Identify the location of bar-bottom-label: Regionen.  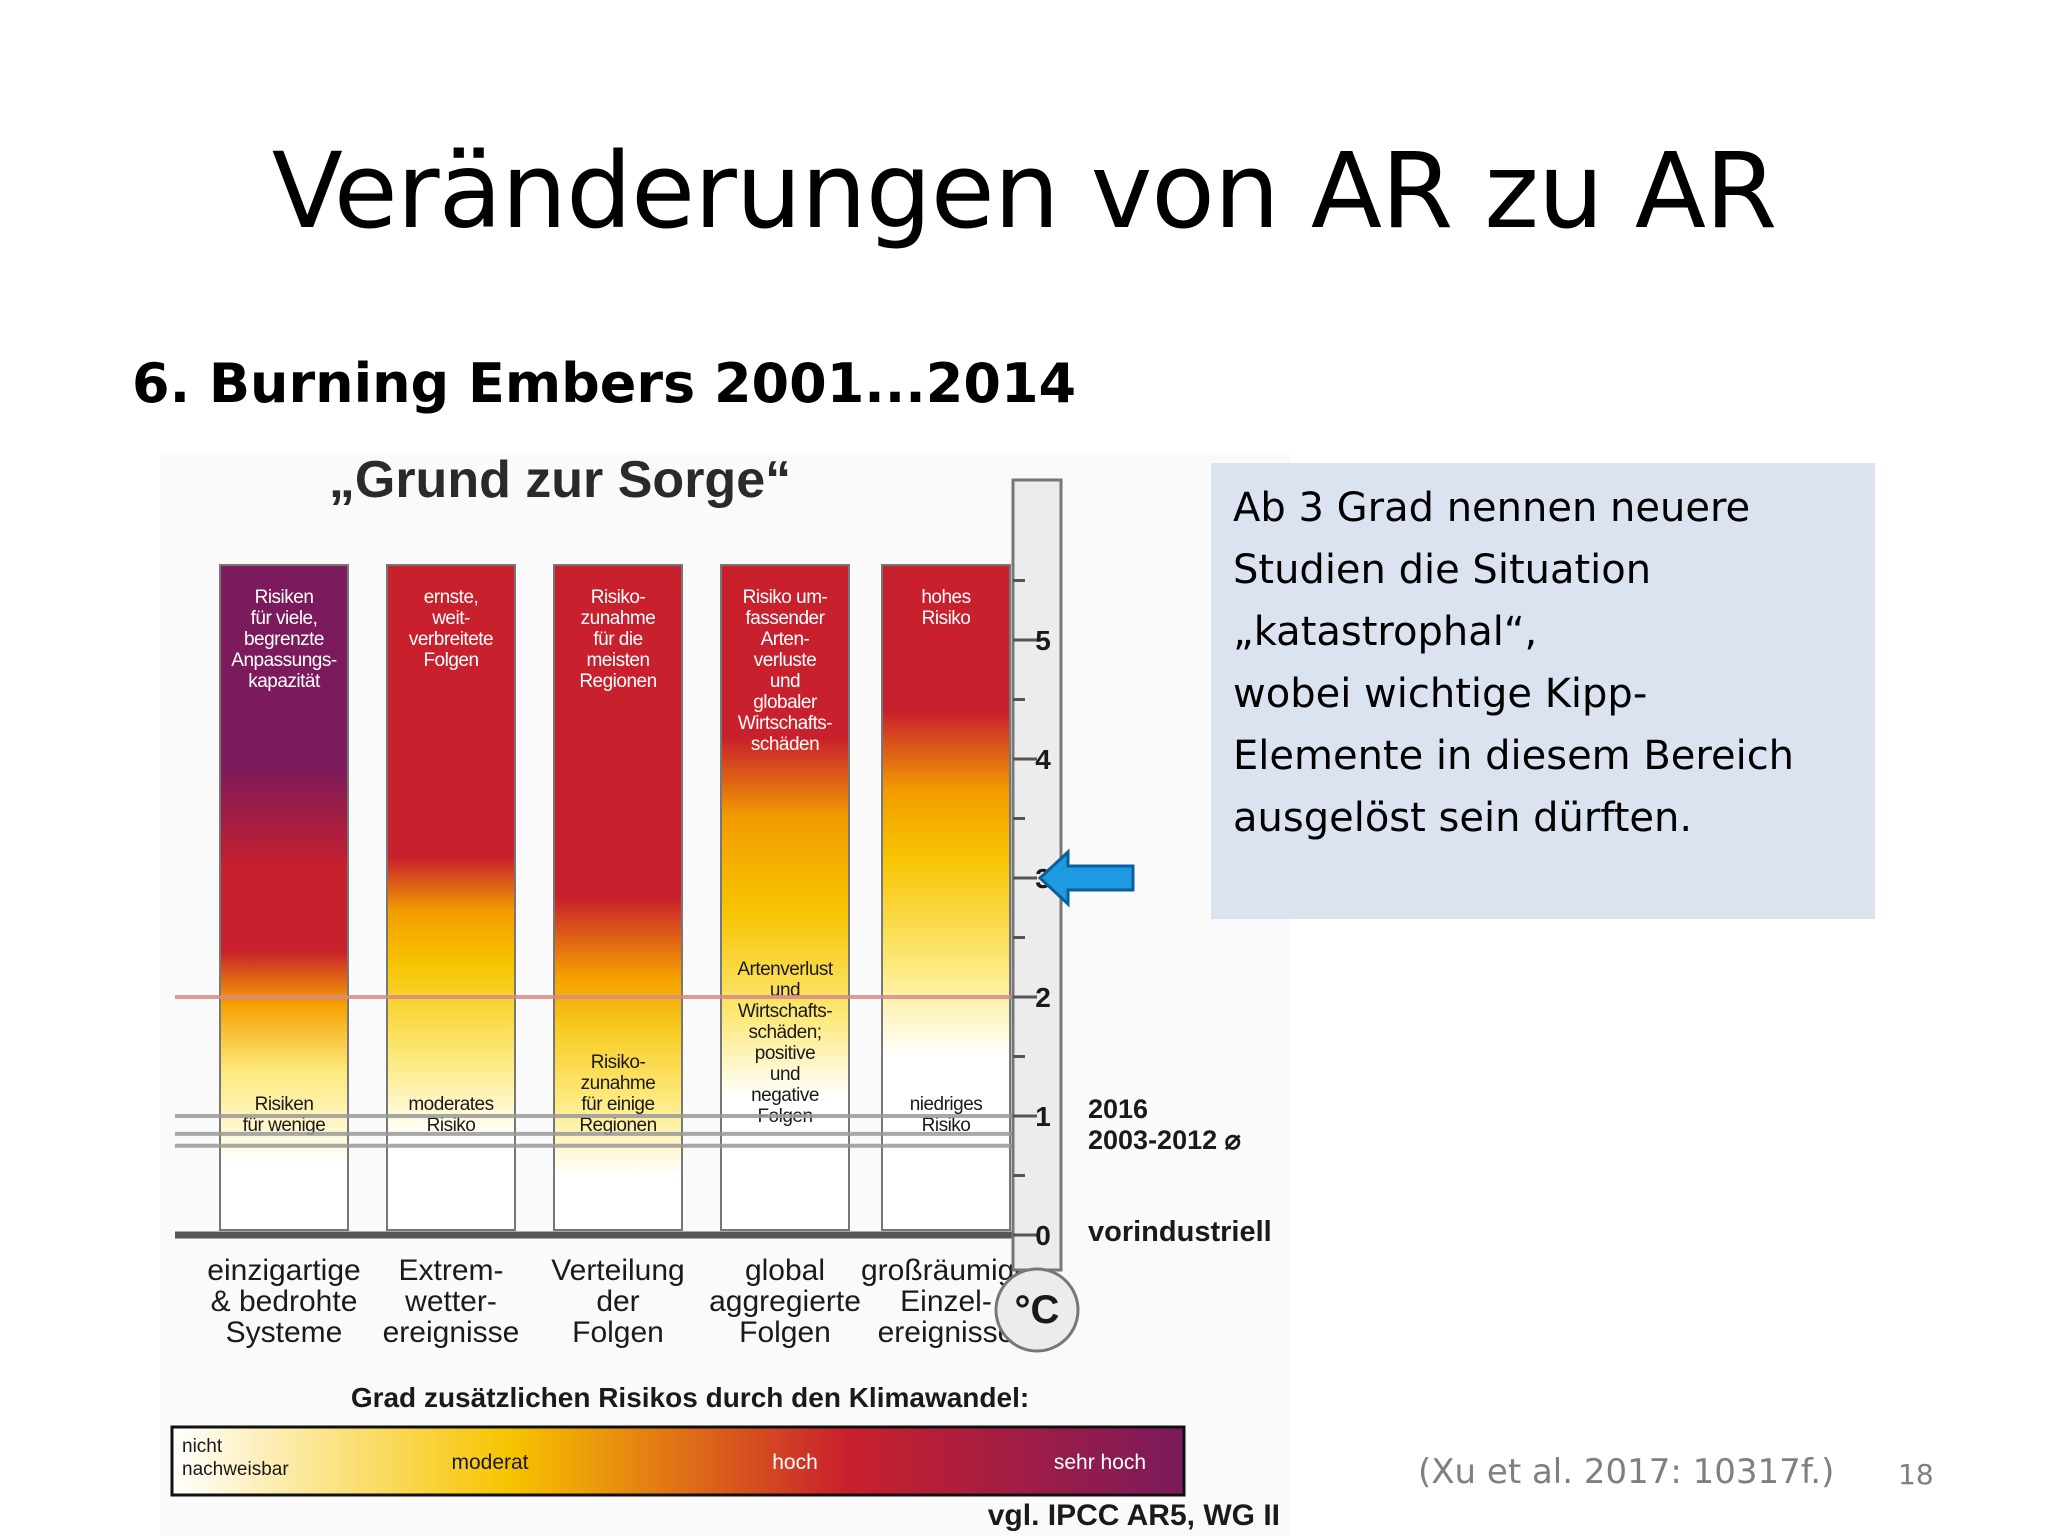
(617, 1125).